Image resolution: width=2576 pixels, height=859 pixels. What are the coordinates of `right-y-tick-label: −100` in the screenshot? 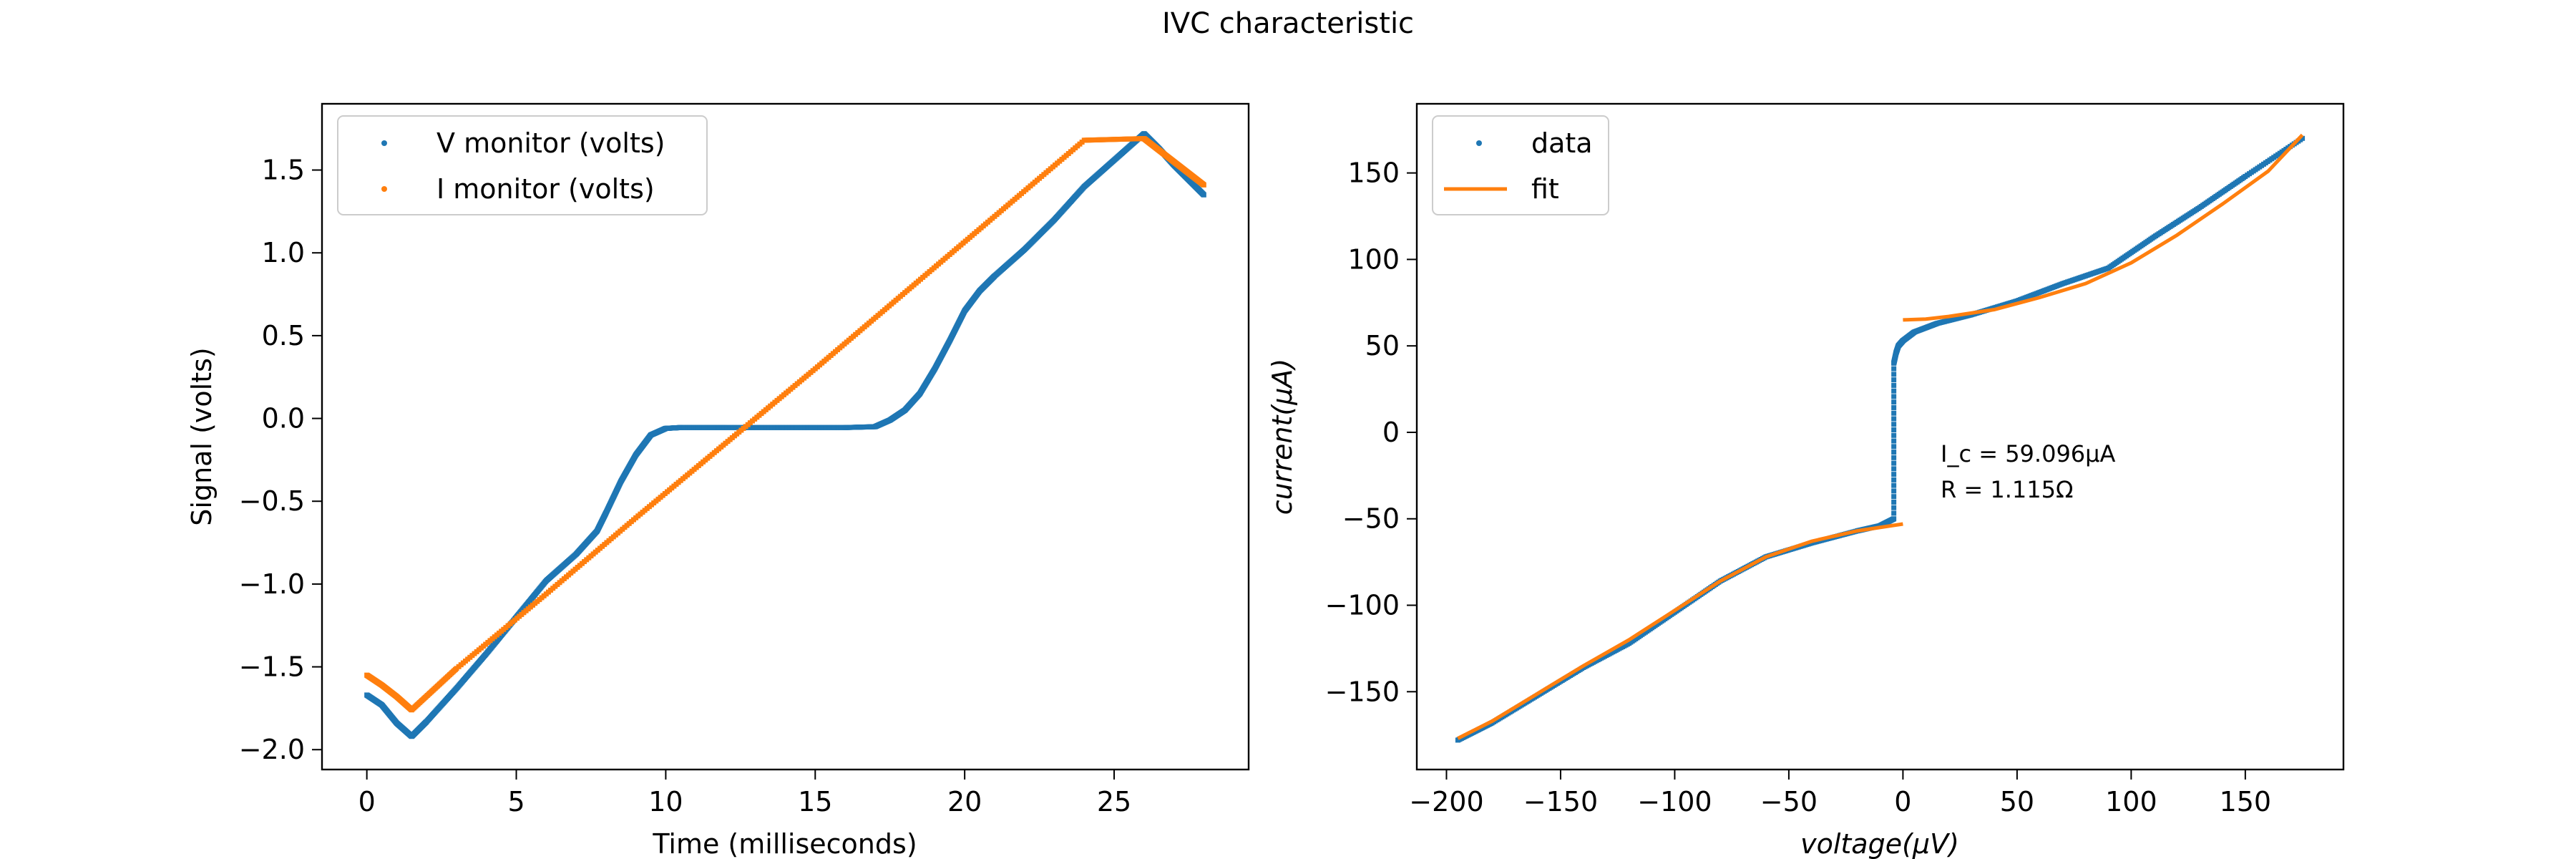 It's located at (1362, 605).